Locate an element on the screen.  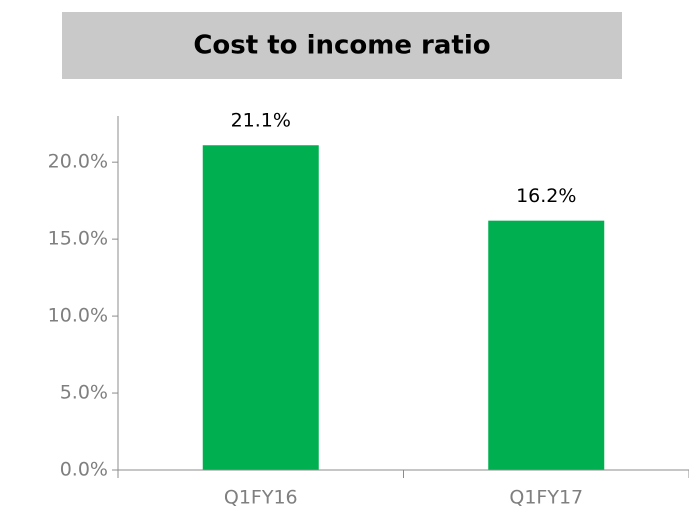
y-tick-label: 5.0% is located at coordinates (84, 393).